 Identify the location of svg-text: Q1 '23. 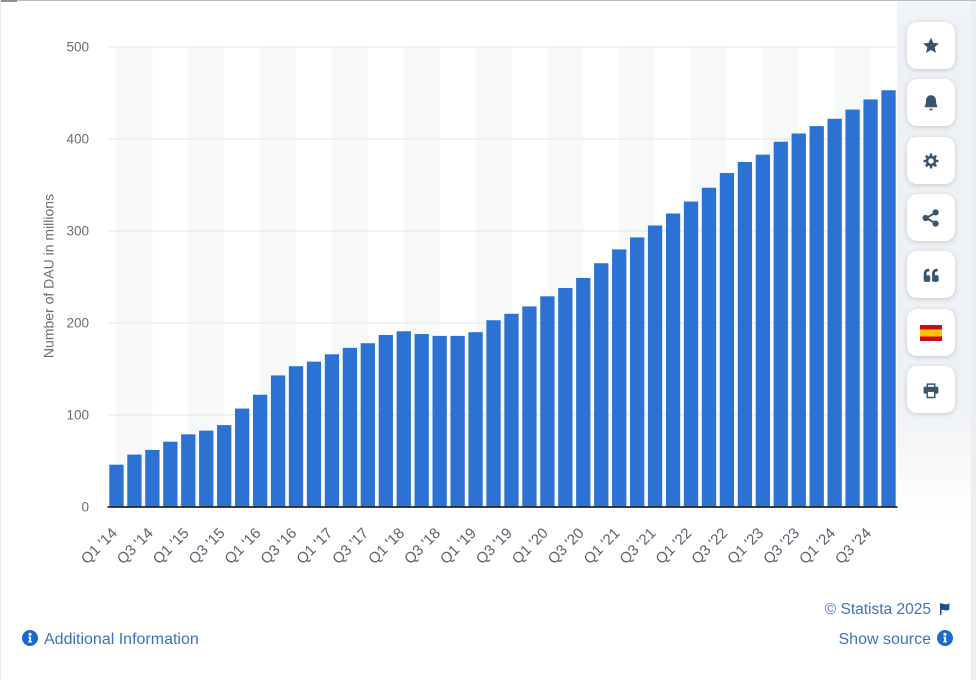
(745, 546).